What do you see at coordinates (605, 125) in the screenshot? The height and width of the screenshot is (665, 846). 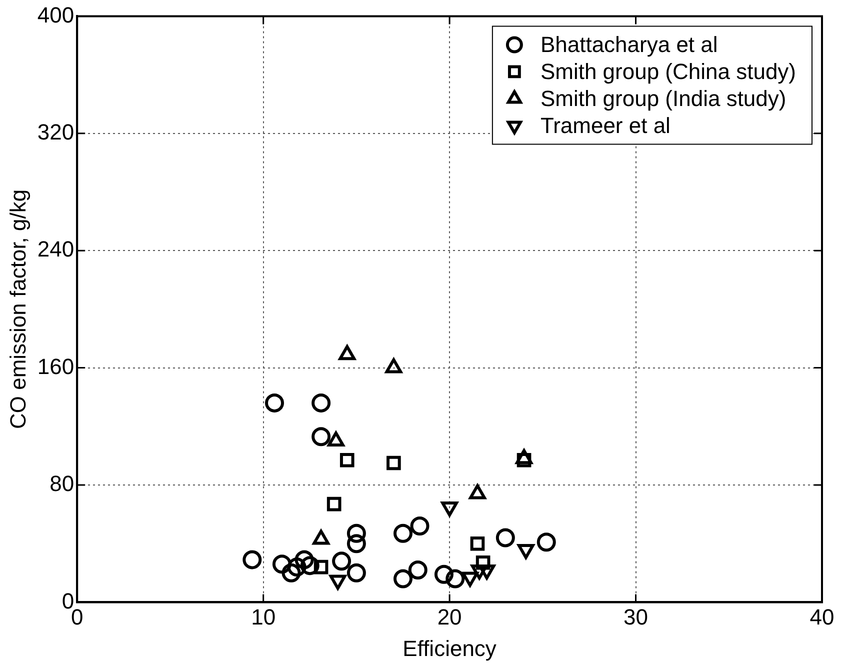 I see `legend-label: Trameer et al` at bounding box center [605, 125].